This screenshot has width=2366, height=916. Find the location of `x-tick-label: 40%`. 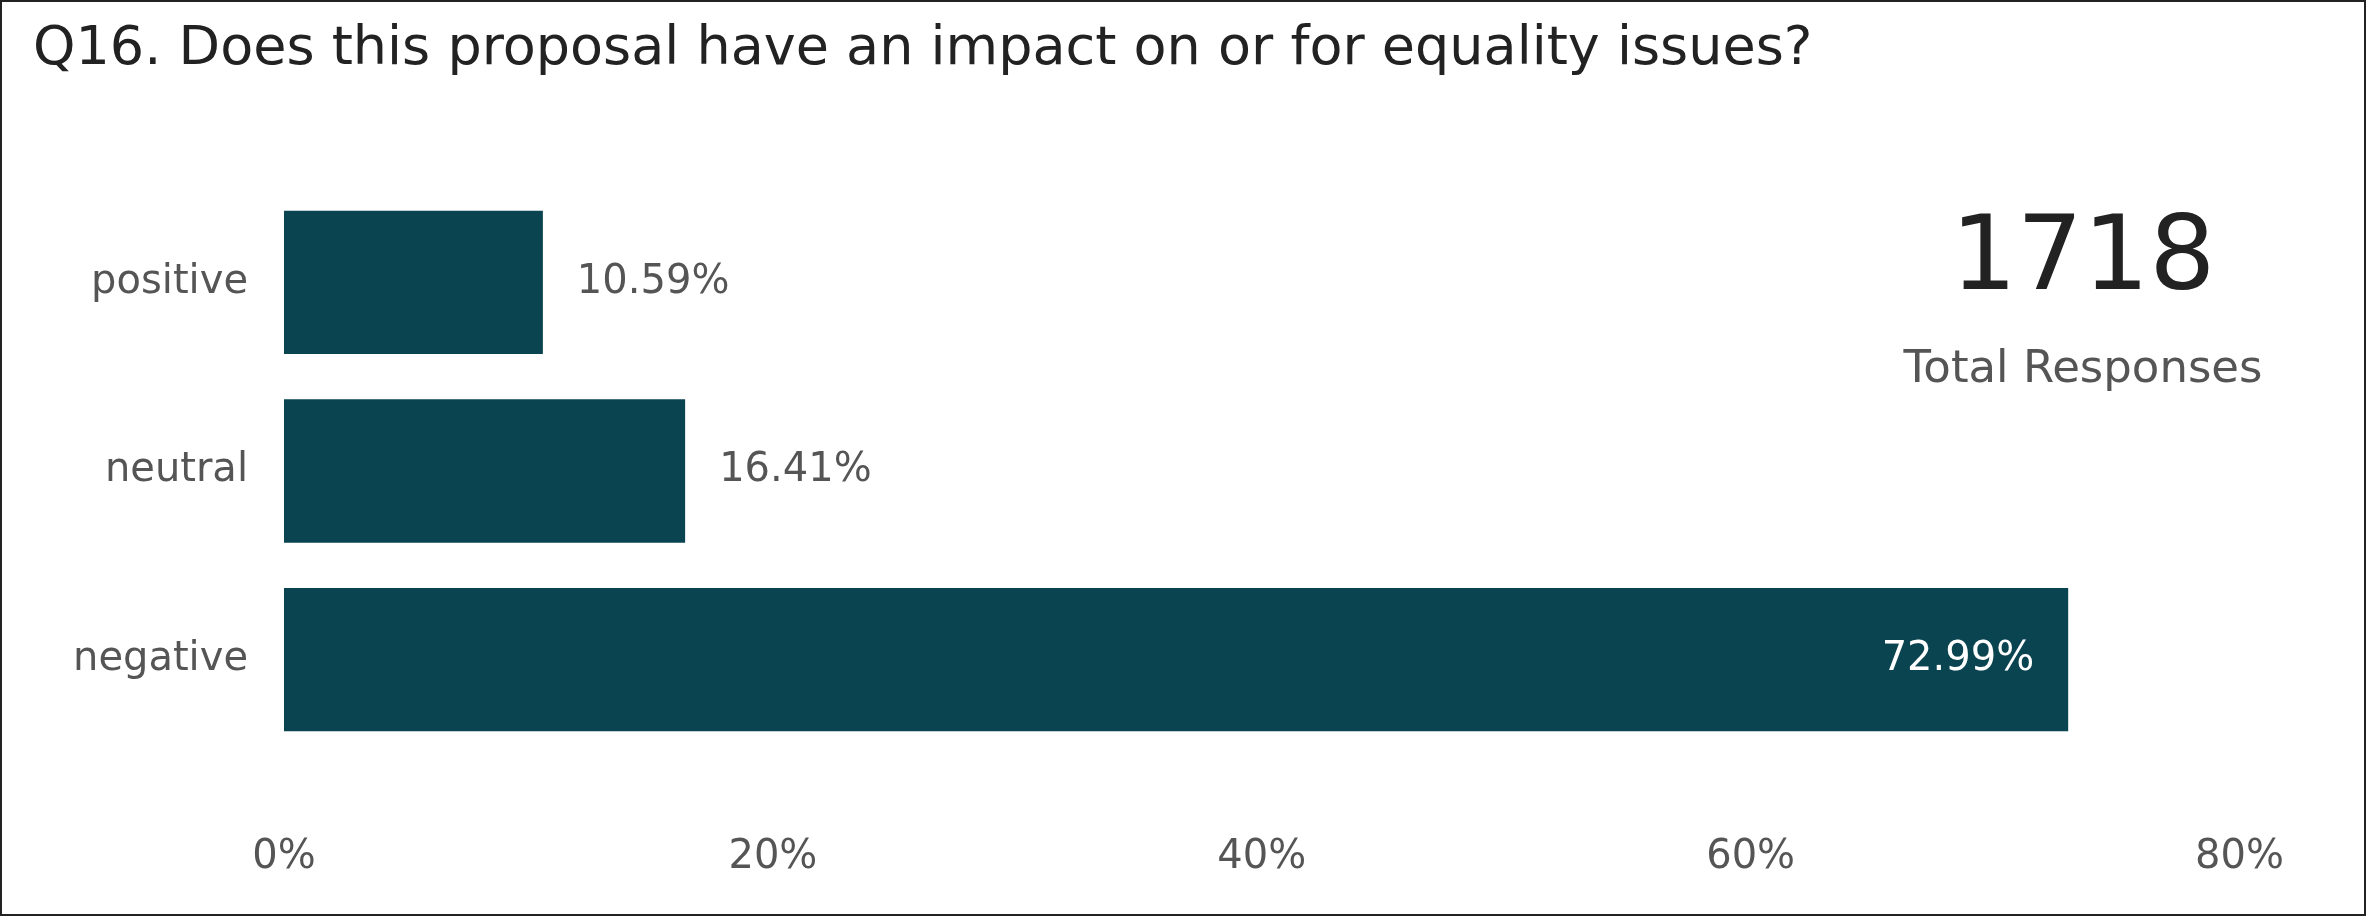

x-tick-label: 40% is located at coordinates (1262, 854).